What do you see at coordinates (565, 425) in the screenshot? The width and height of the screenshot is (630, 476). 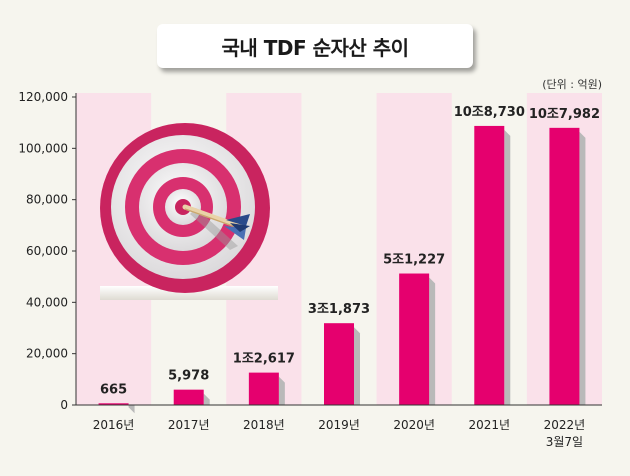 I see `x-tick-label: 2022년` at bounding box center [565, 425].